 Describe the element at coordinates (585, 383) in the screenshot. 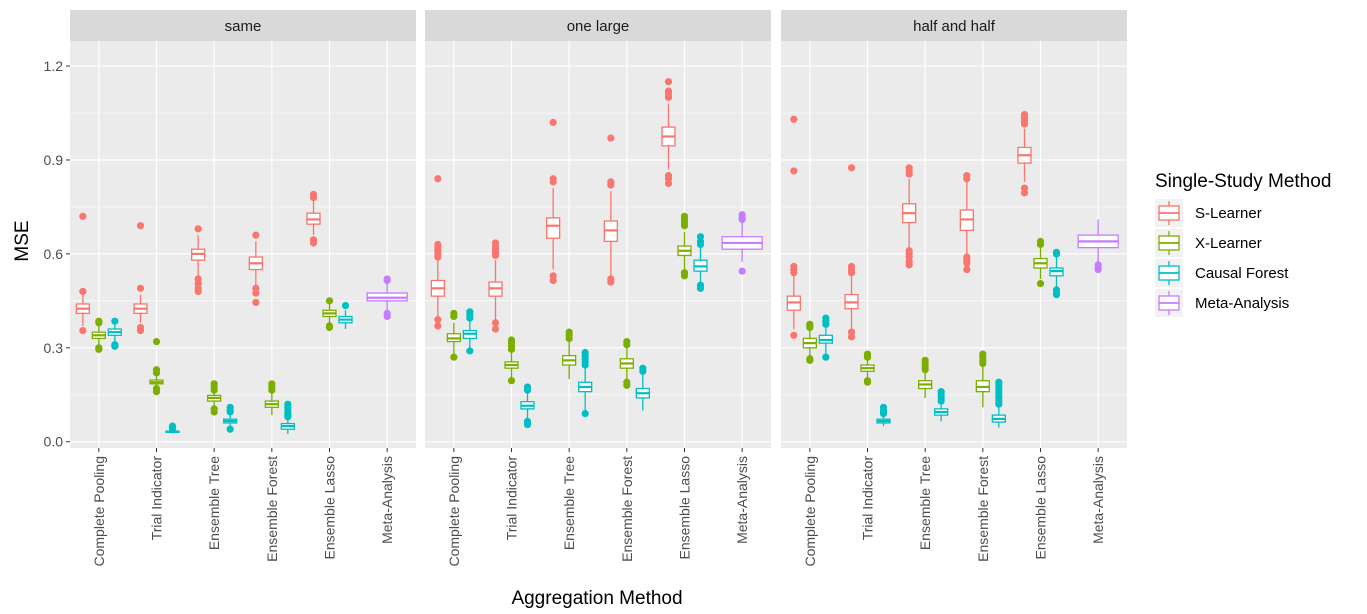

I see `box-causal-forest-ensemble-tree` at that location.